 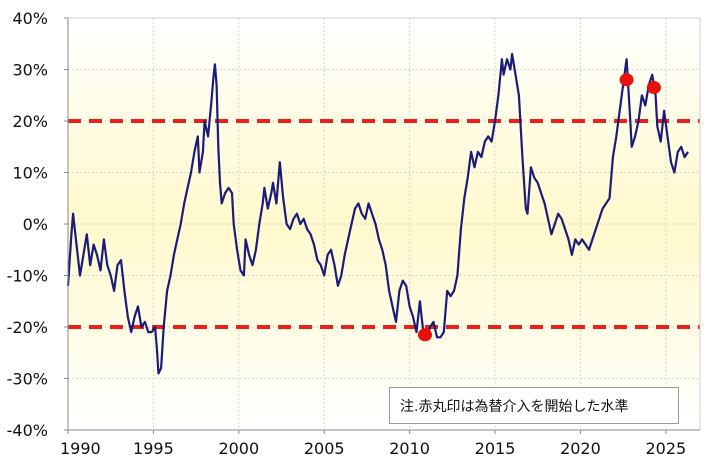 What do you see at coordinates (27, 276) in the screenshot?
I see `y-tick-label: -10%` at bounding box center [27, 276].